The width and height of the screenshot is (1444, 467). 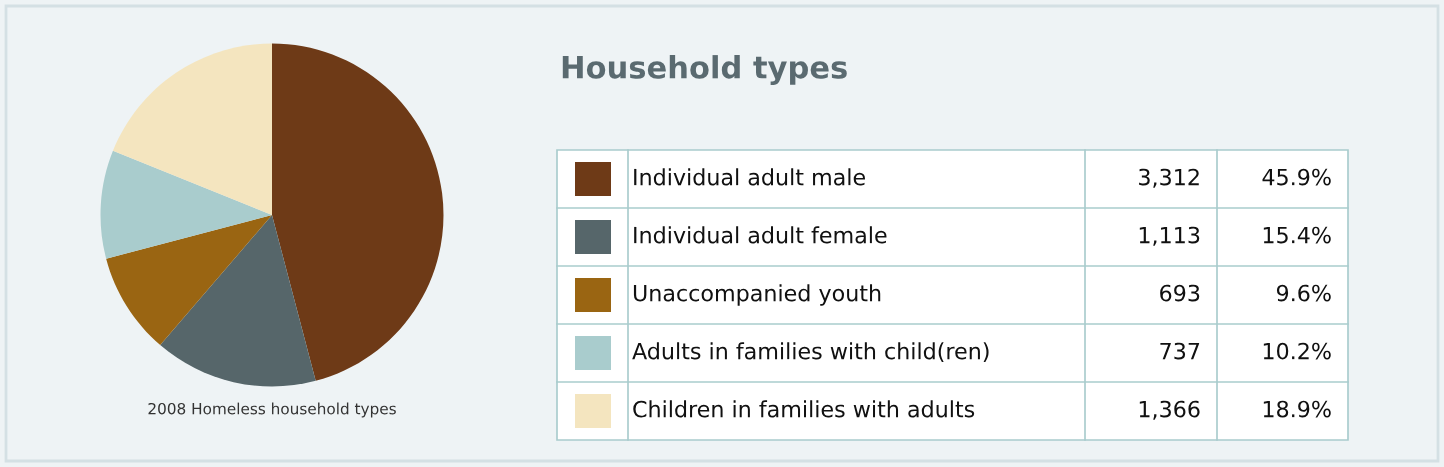 What do you see at coordinates (749, 177) in the screenshot?
I see `legend-label: Individual adult male` at bounding box center [749, 177].